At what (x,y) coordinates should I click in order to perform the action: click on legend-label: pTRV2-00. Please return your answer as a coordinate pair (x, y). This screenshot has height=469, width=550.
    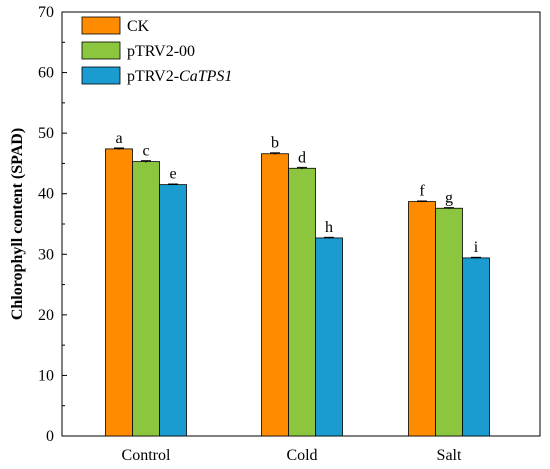
    Looking at the image, I should click on (161, 51).